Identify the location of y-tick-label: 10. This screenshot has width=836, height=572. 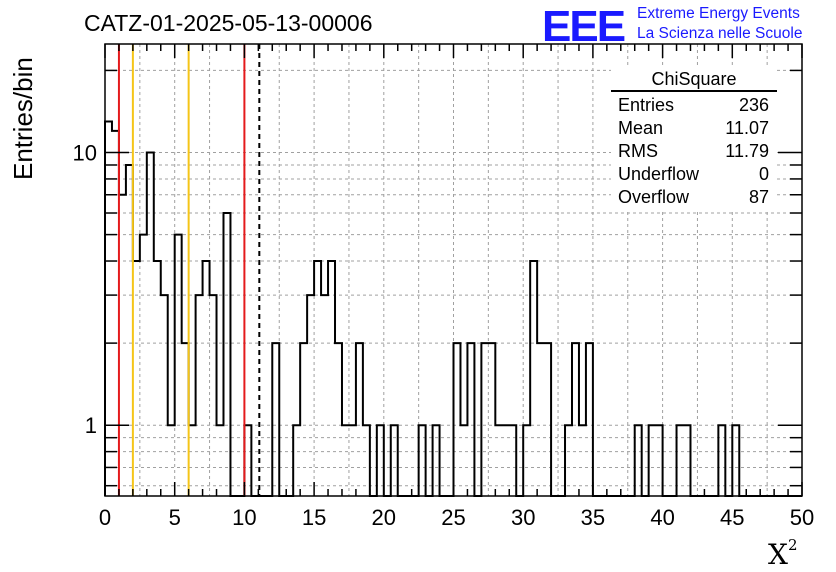
(85, 153).